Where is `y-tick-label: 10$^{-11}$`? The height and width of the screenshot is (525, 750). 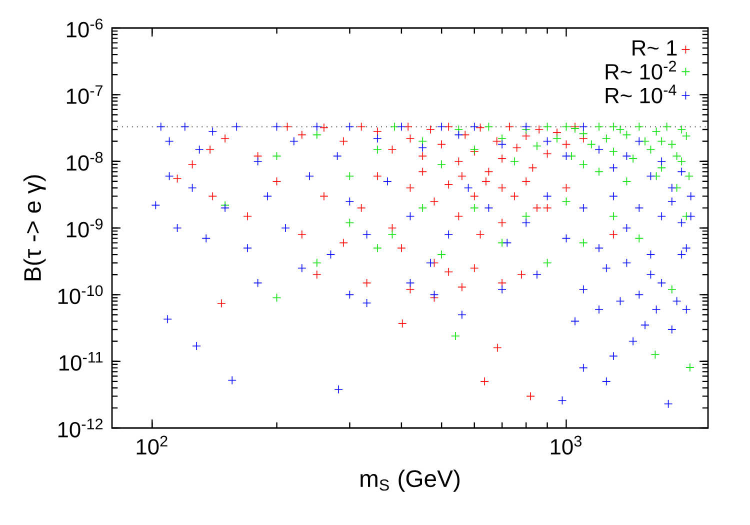
y-tick-label: 10$^{-11}$ is located at coordinates (81, 361).